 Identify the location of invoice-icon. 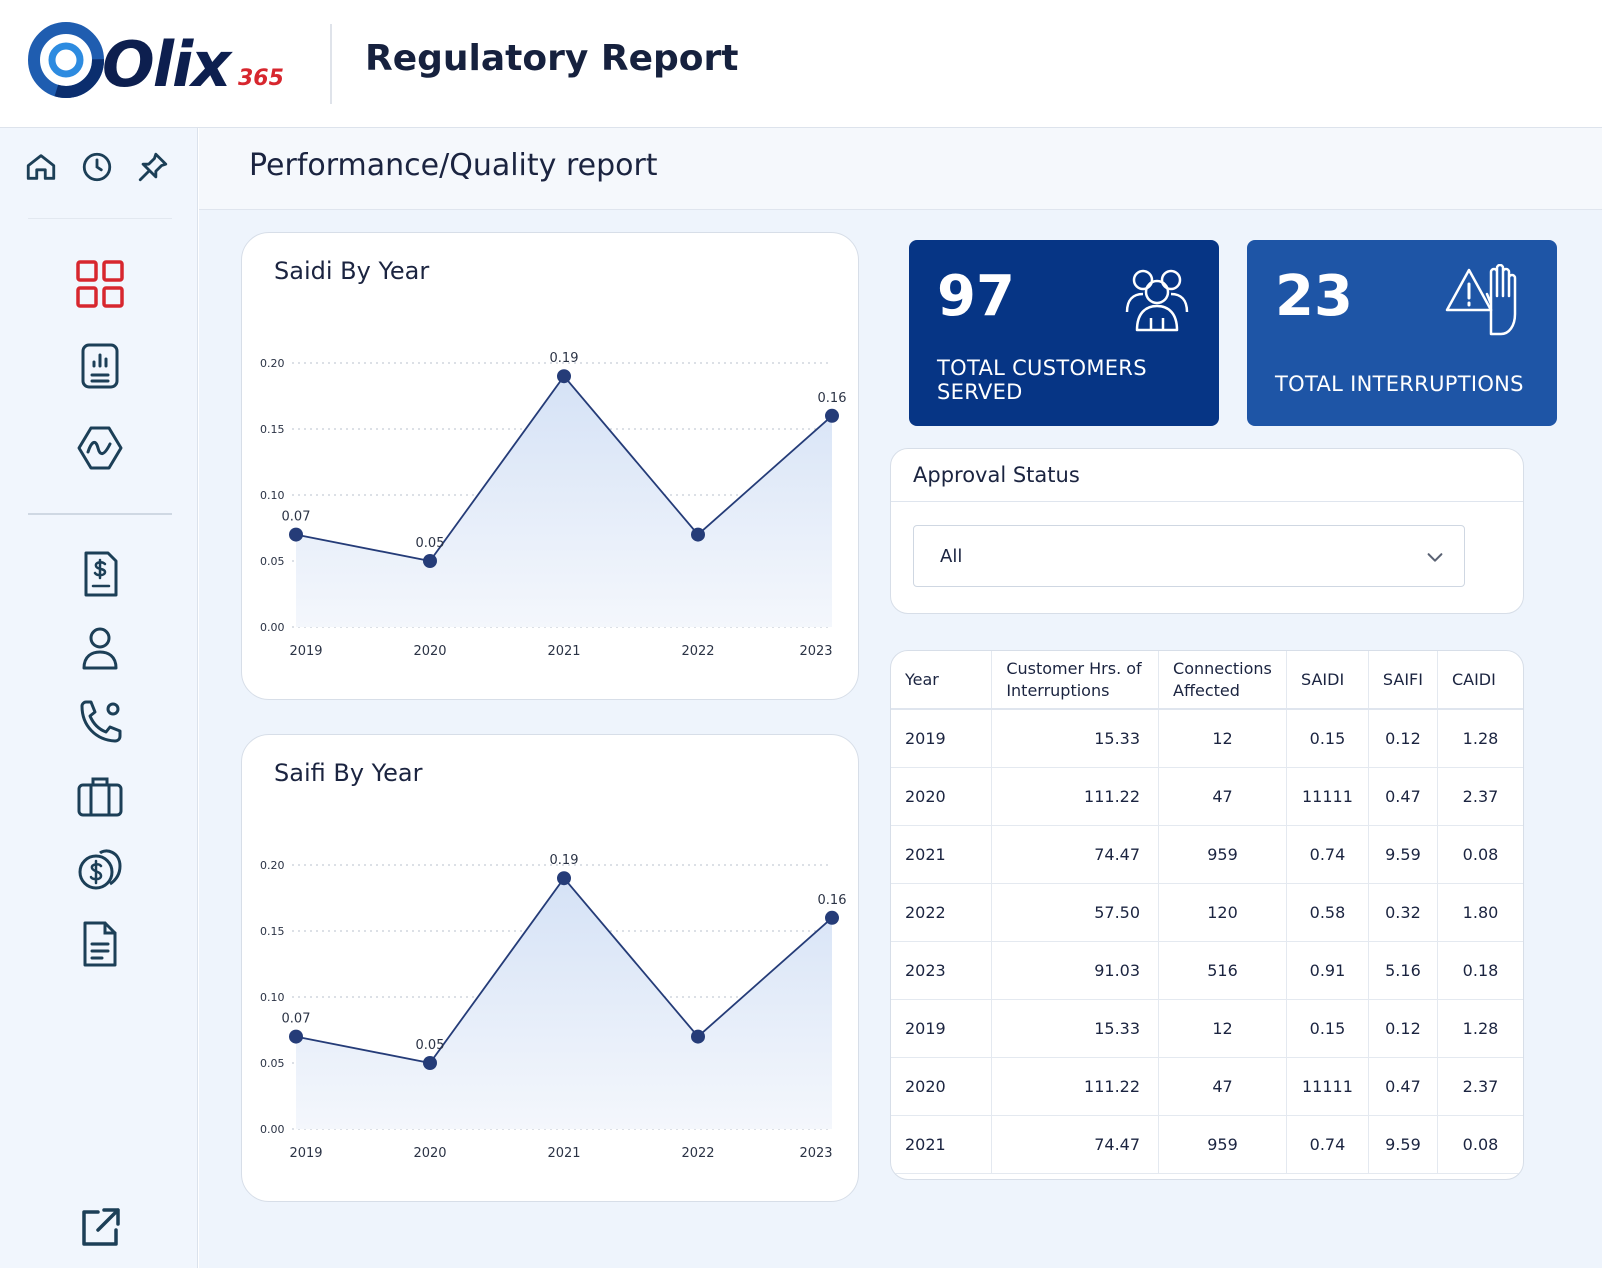
(100, 574).